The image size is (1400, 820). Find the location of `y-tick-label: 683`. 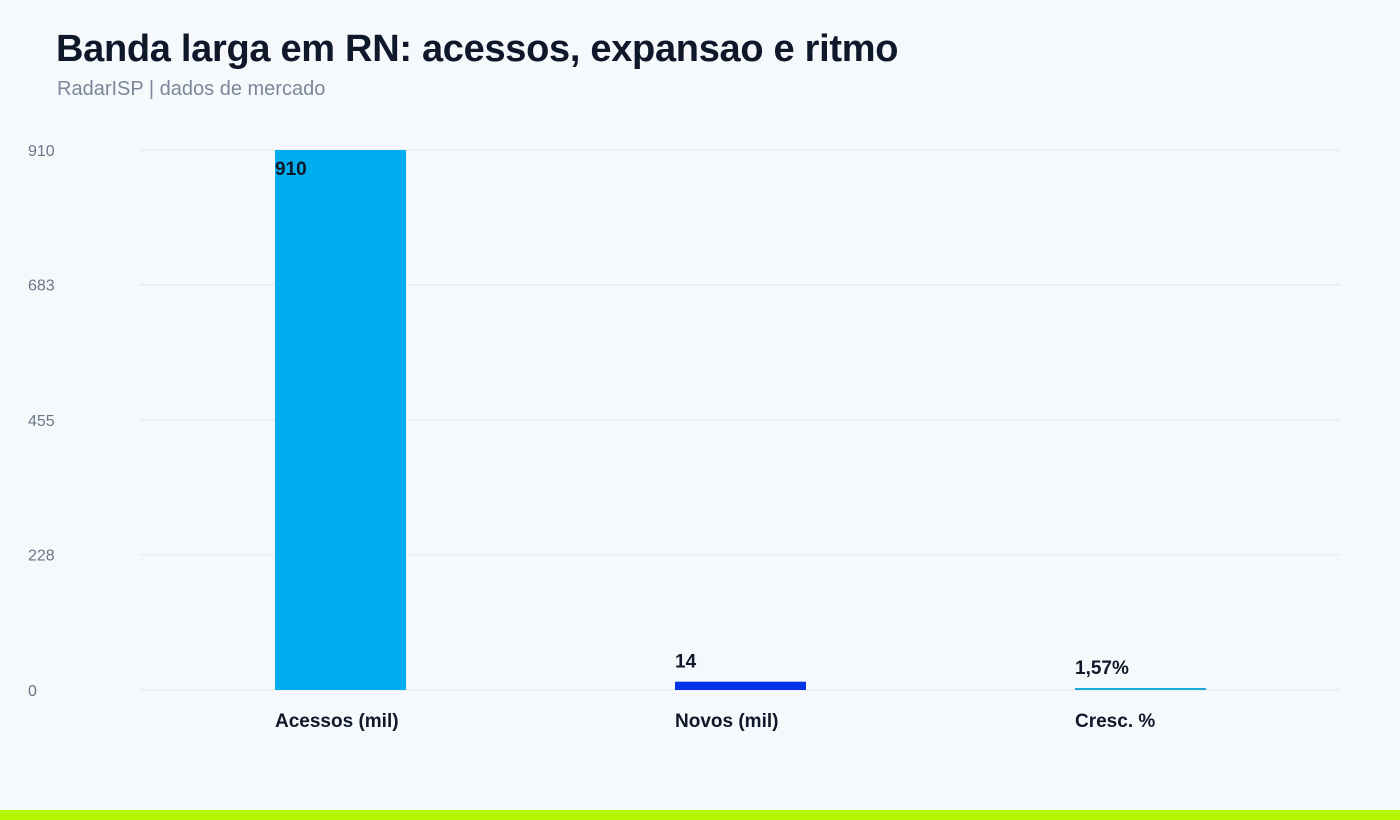

y-tick-label: 683 is located at coordinates (41, 286).